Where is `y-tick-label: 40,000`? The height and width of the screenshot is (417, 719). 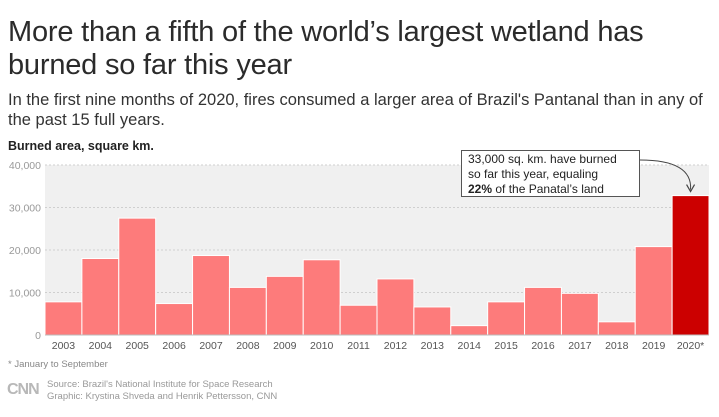 y-tick-label: 40,000 is located at coordinates (25, 166).